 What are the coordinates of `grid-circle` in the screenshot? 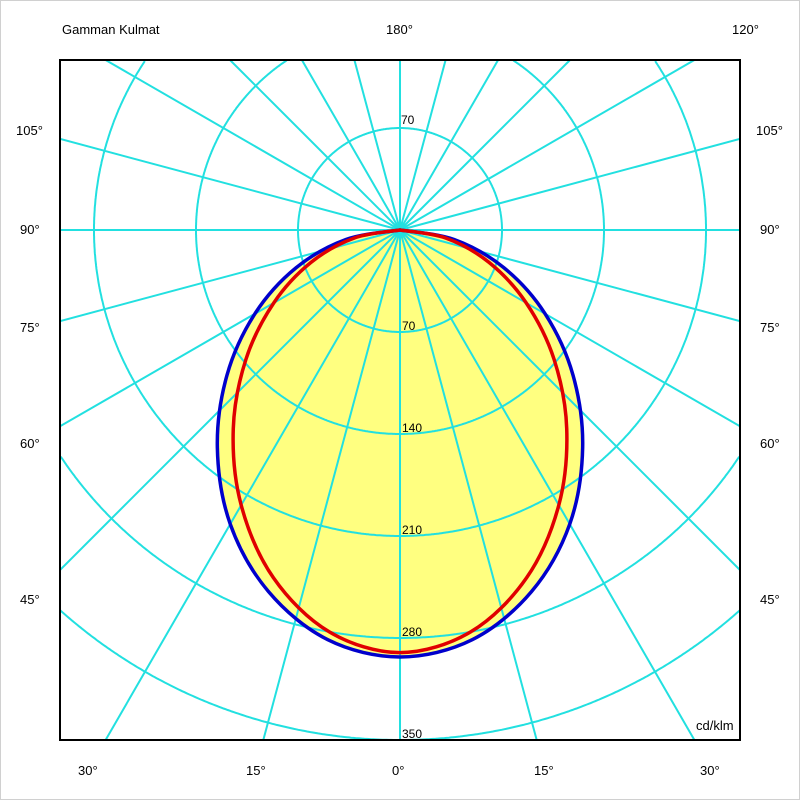 It's located at (400, 674).